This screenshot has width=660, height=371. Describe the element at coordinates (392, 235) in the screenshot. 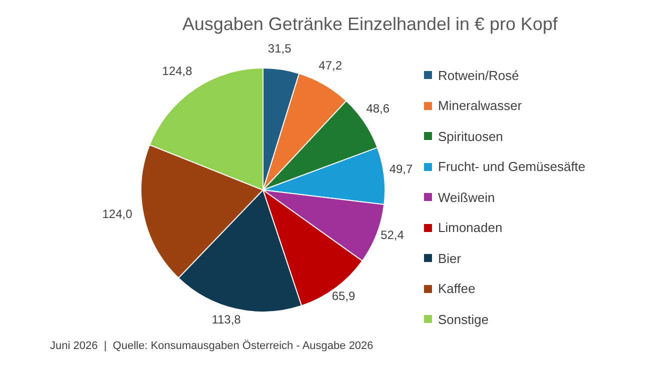

I see `data-label: 52,4` at that location.